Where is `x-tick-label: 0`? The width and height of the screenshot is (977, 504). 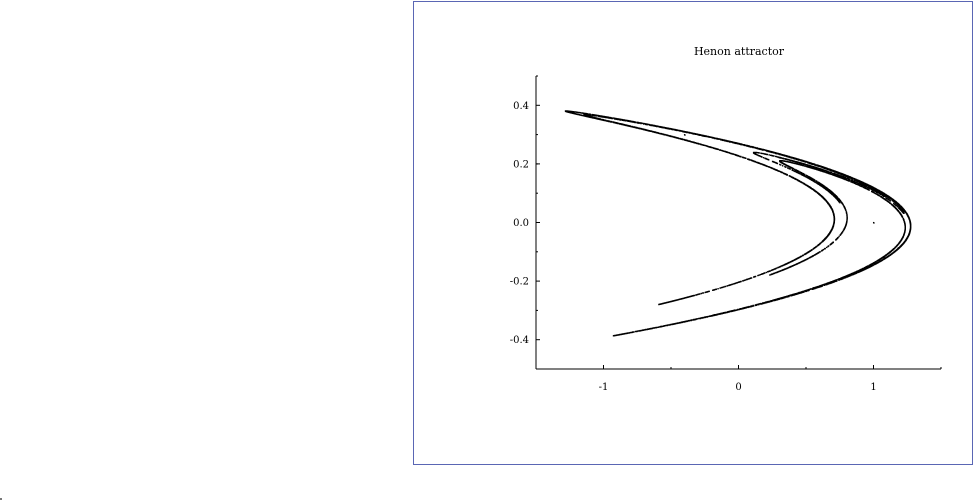 x-tick-label: 0 is located at coordinates (738, 387).